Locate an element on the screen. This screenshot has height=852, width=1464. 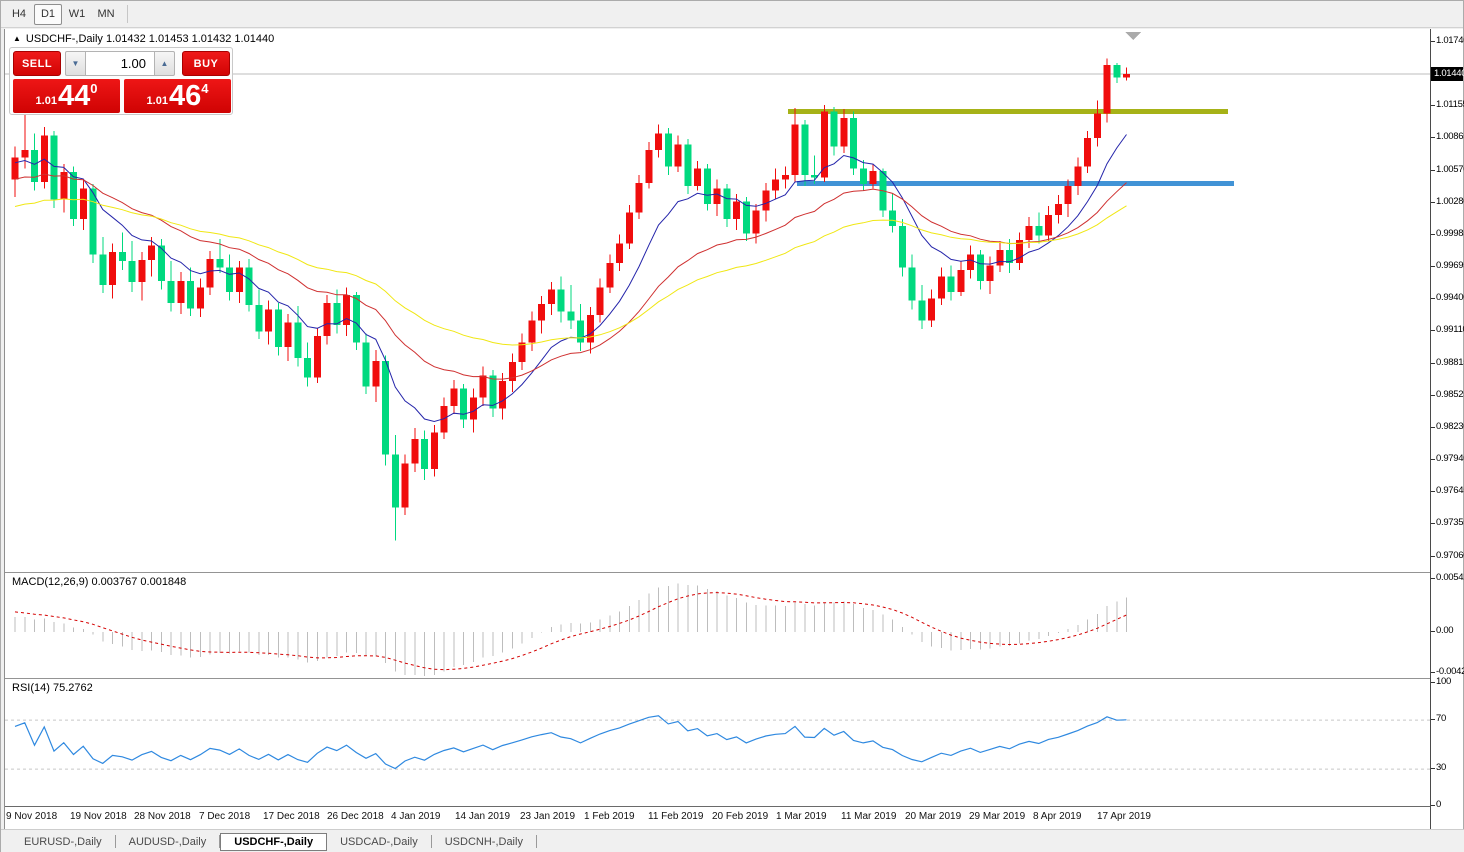
price-tick-label: 1.01155 is located at coordinates (1450, 104).